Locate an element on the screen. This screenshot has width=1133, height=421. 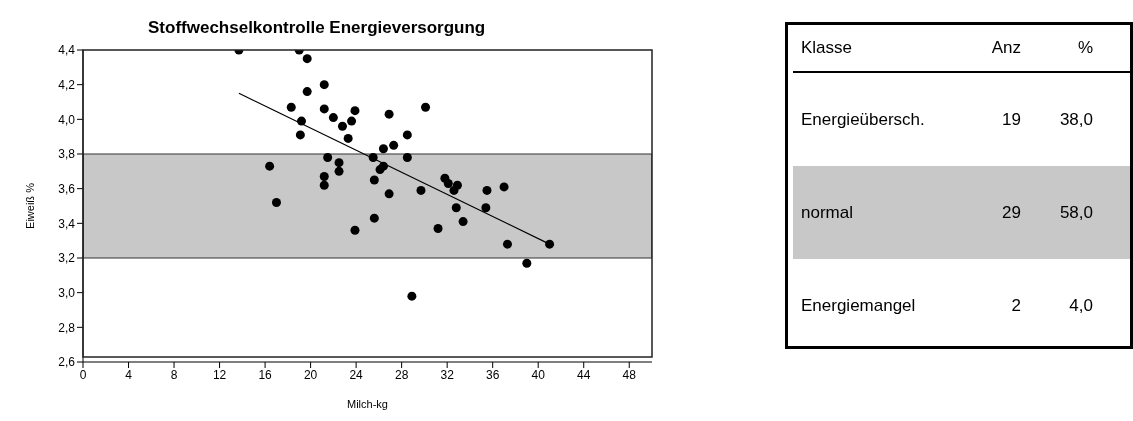
x-tick-label: 48 is located at coordinates (629, 374).